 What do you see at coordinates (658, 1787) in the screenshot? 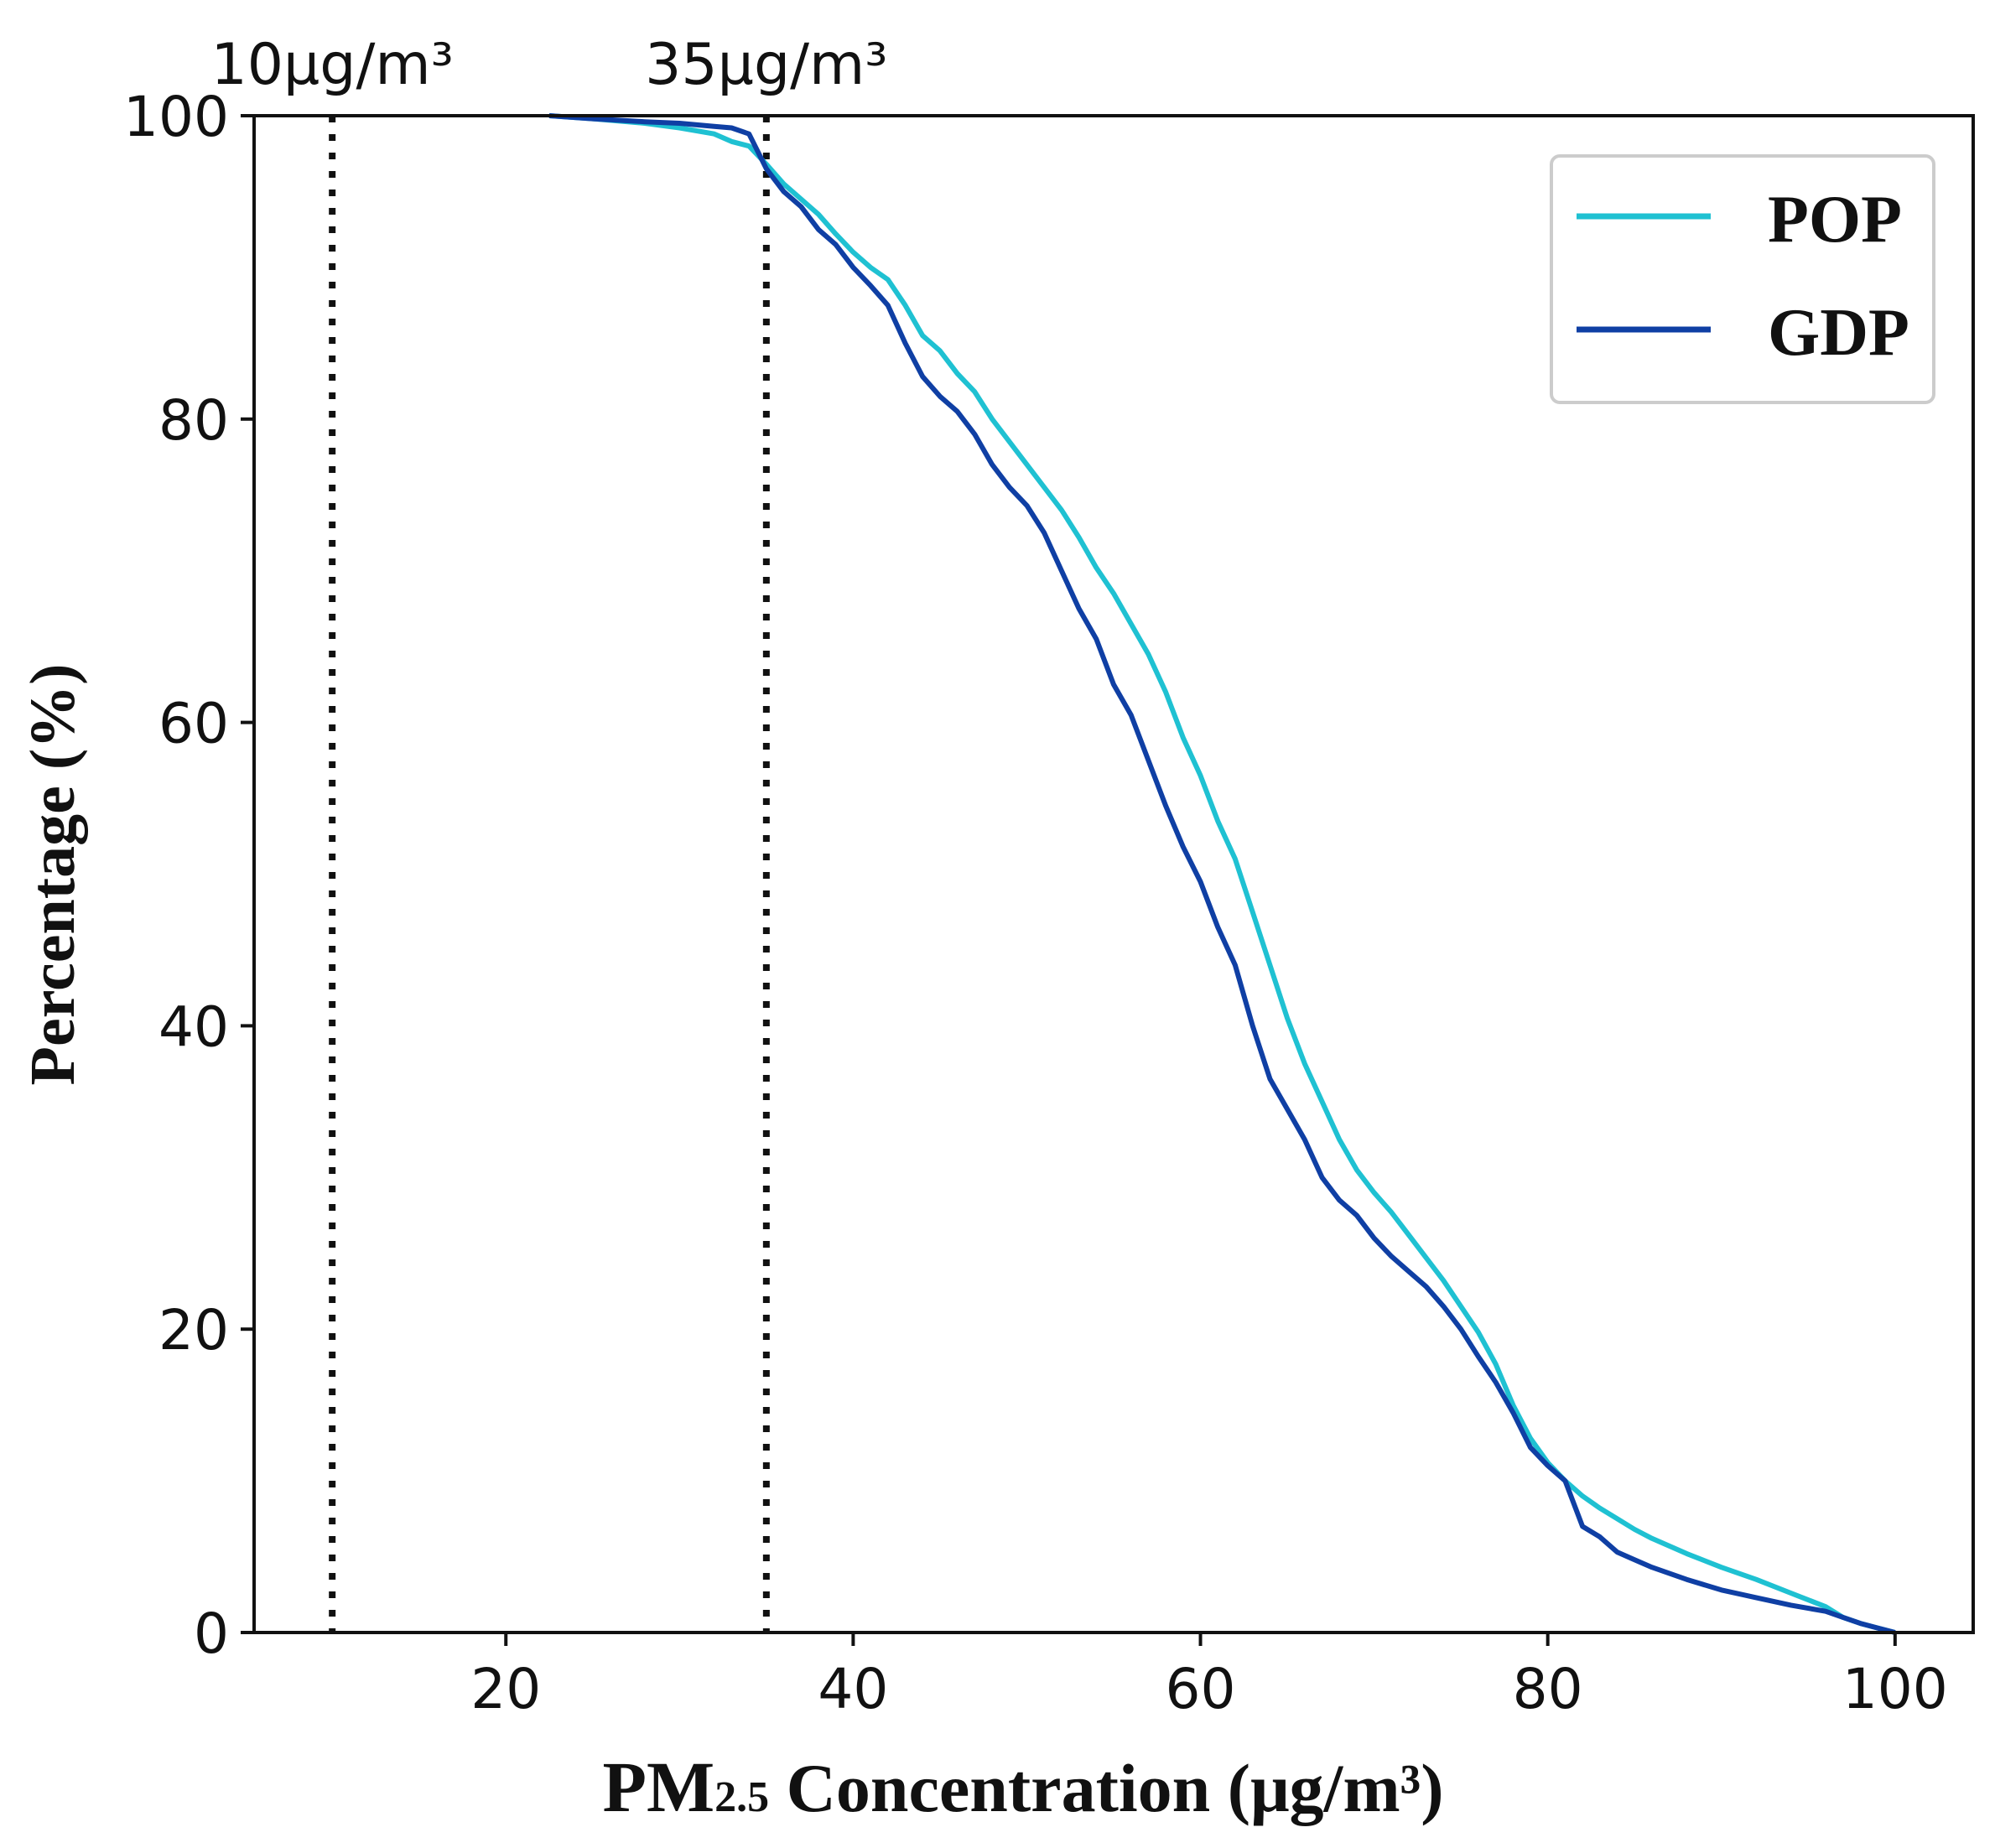
I see `x-axis-title-main: PM` at bounding box center [658, 1787].